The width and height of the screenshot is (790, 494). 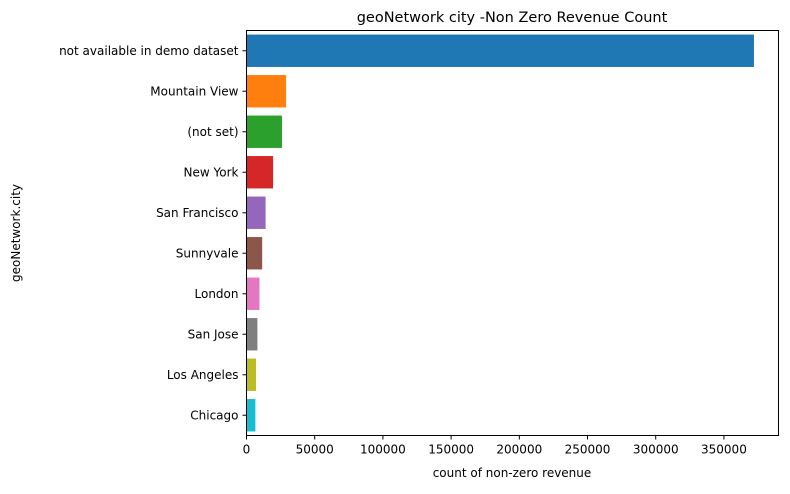 What do you see at coordinates (656, 450) in the screenshot?
I see `x-tick-label-6: 300000` at bounding box center [656, 450].